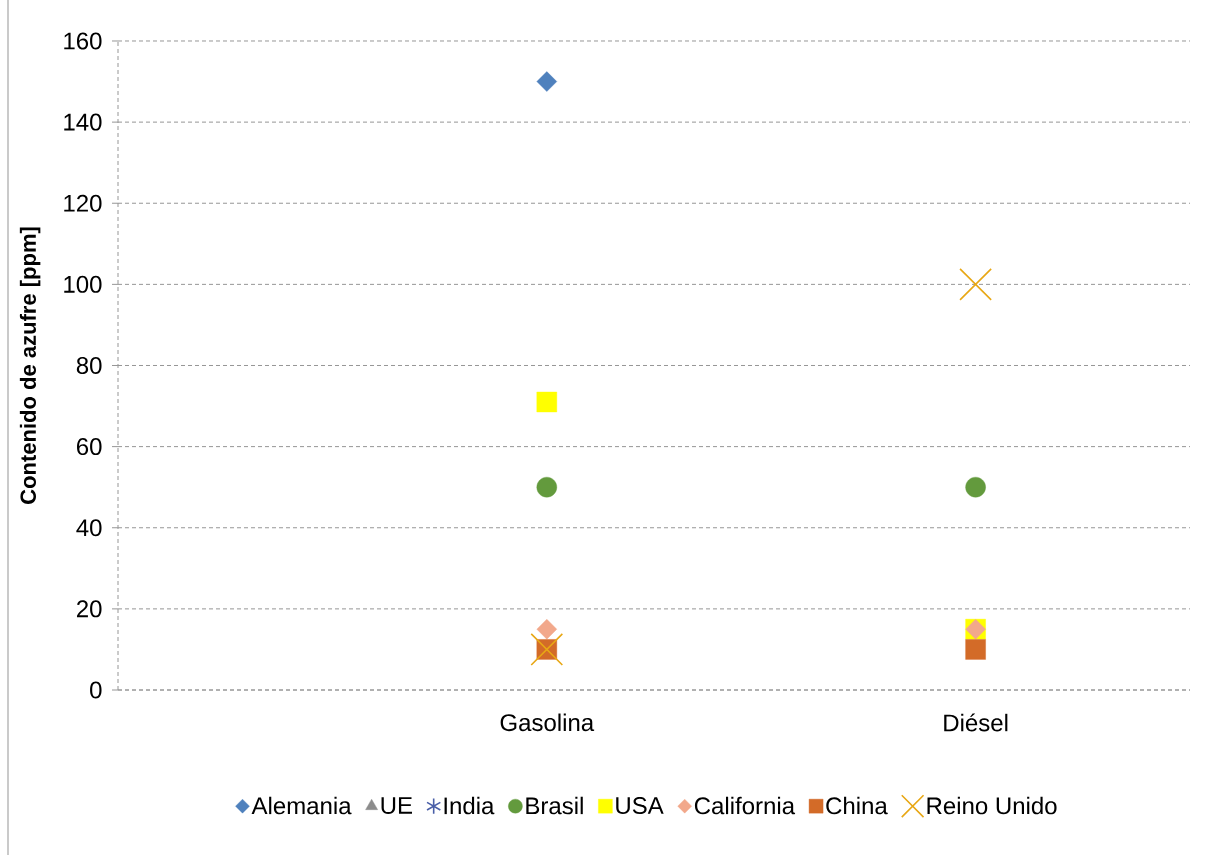  What do you see at coordinates (857, 805) in the screenshot?
I see `legend-label: China` at bounding box center [857, 805].